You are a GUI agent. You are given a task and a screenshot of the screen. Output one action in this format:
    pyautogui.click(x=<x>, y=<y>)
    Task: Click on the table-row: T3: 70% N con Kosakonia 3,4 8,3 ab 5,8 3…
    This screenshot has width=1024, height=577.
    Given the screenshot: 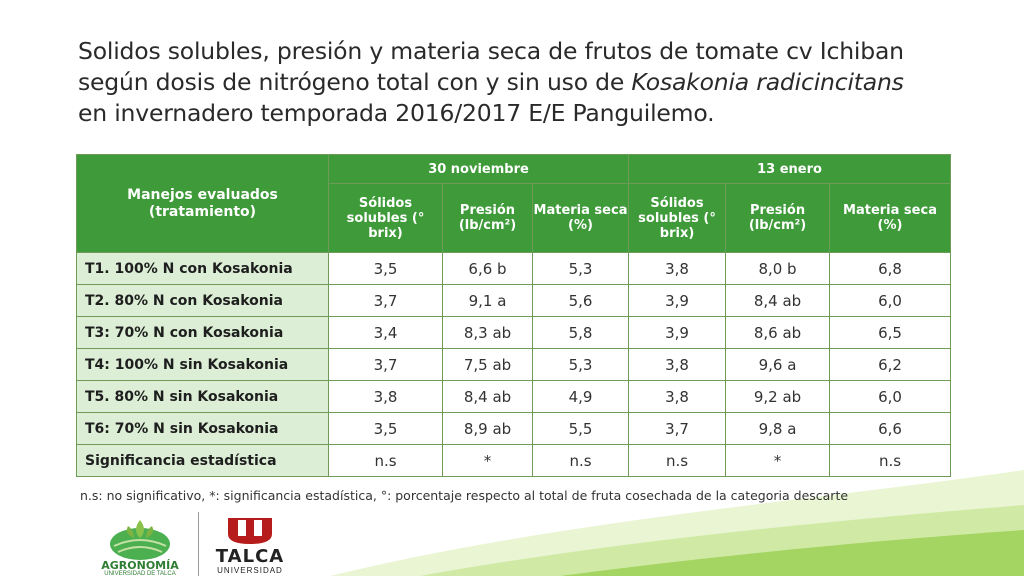 What is the action you would take?
    pyautogui.click(x=514, y=332)
    